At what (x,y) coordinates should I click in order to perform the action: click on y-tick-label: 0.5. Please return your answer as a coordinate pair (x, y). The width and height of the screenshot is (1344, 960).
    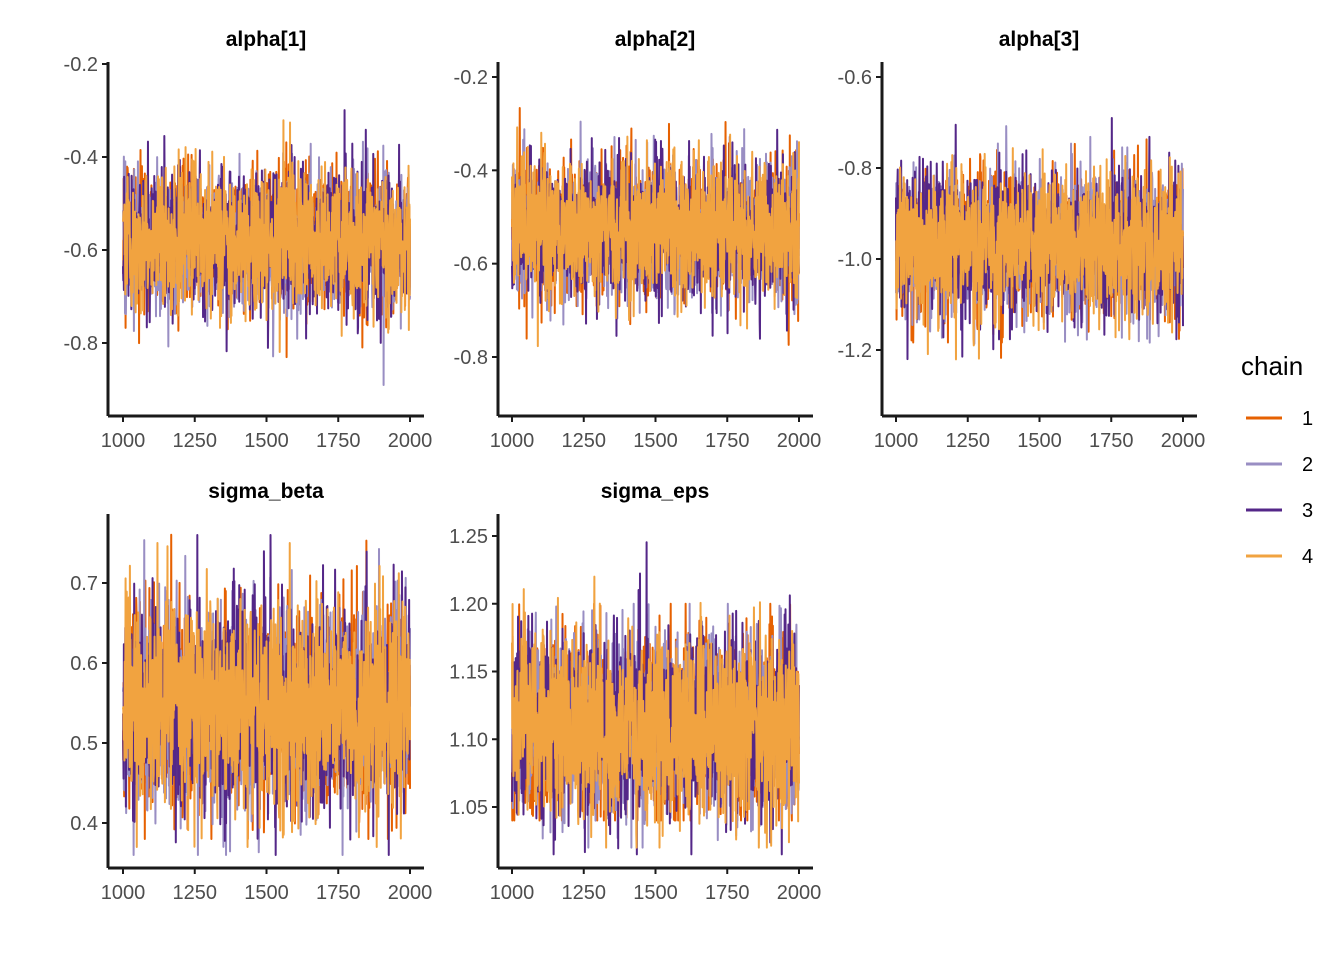
    Looking at the image, I should click on (84, 744).